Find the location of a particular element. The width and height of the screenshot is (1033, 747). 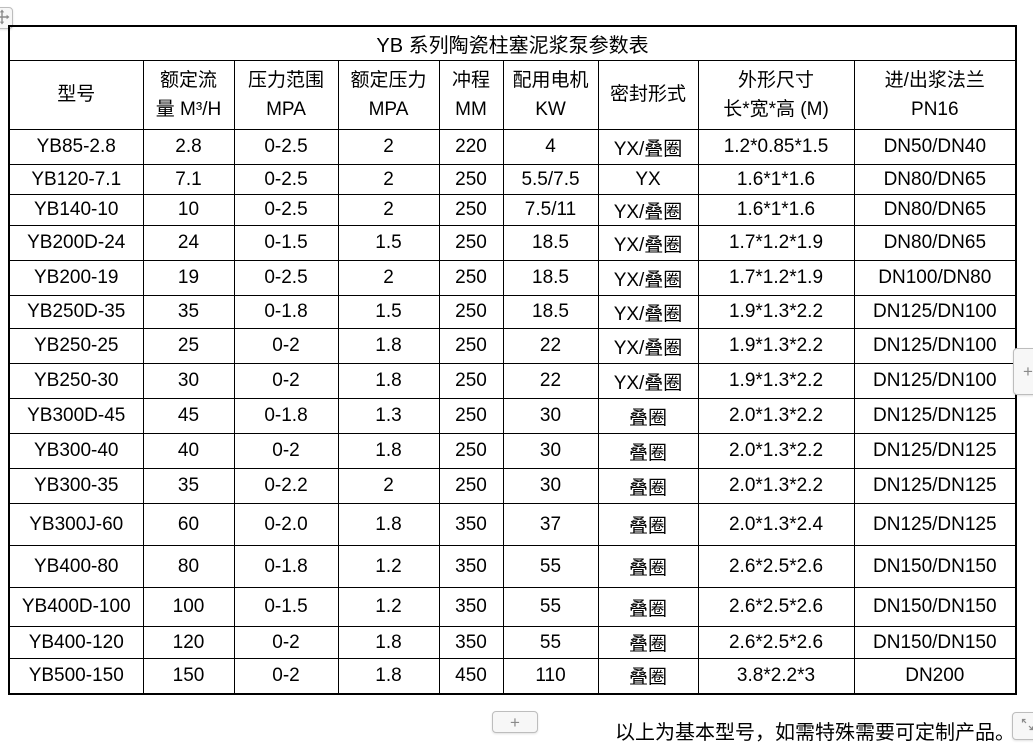

table-cell: 18.5 is located at coordinates (550, 243).